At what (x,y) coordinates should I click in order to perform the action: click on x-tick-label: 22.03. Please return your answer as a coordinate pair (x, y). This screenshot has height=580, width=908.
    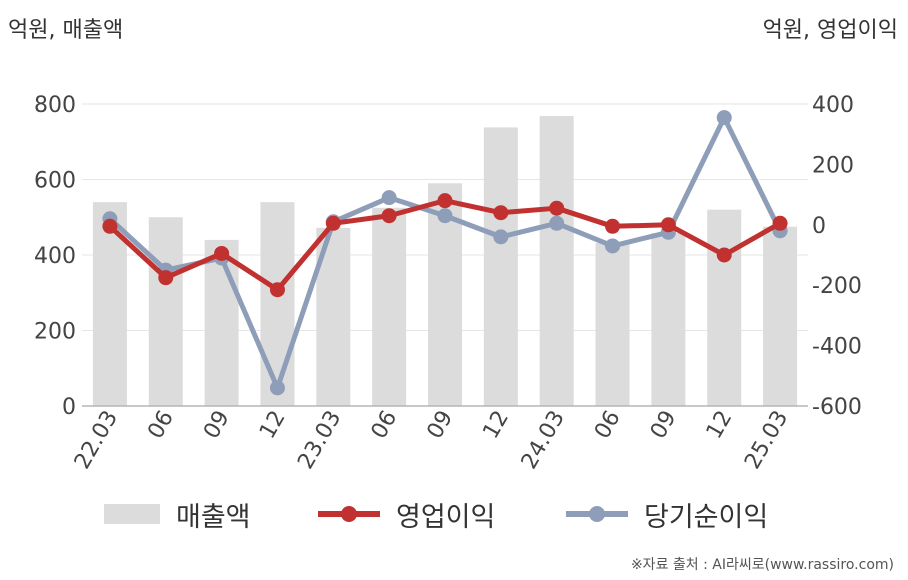
    Looking at the image, I should click on (96, 440).